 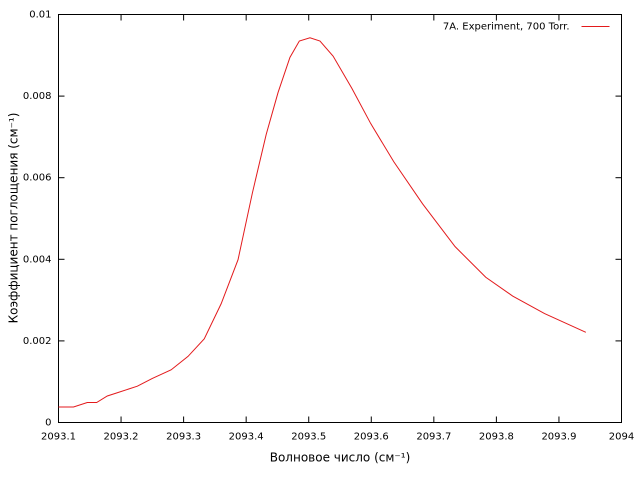 I want to click on y-tick-label: 0.01, so click(x=40, y=15).